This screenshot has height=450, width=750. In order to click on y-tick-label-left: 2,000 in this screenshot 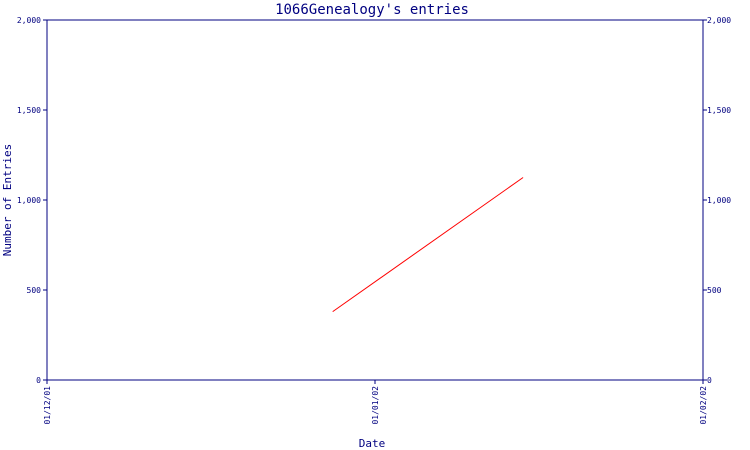, I will do `click(29, 20)`.